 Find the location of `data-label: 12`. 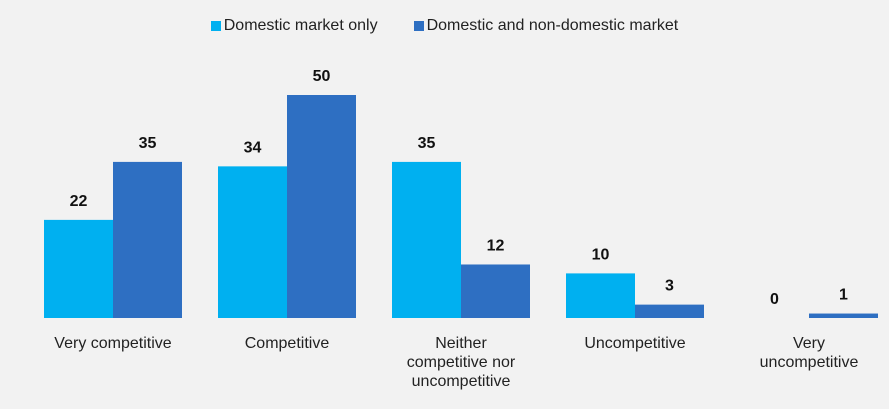

data-label: 12 is located at coordinates (496, 245).